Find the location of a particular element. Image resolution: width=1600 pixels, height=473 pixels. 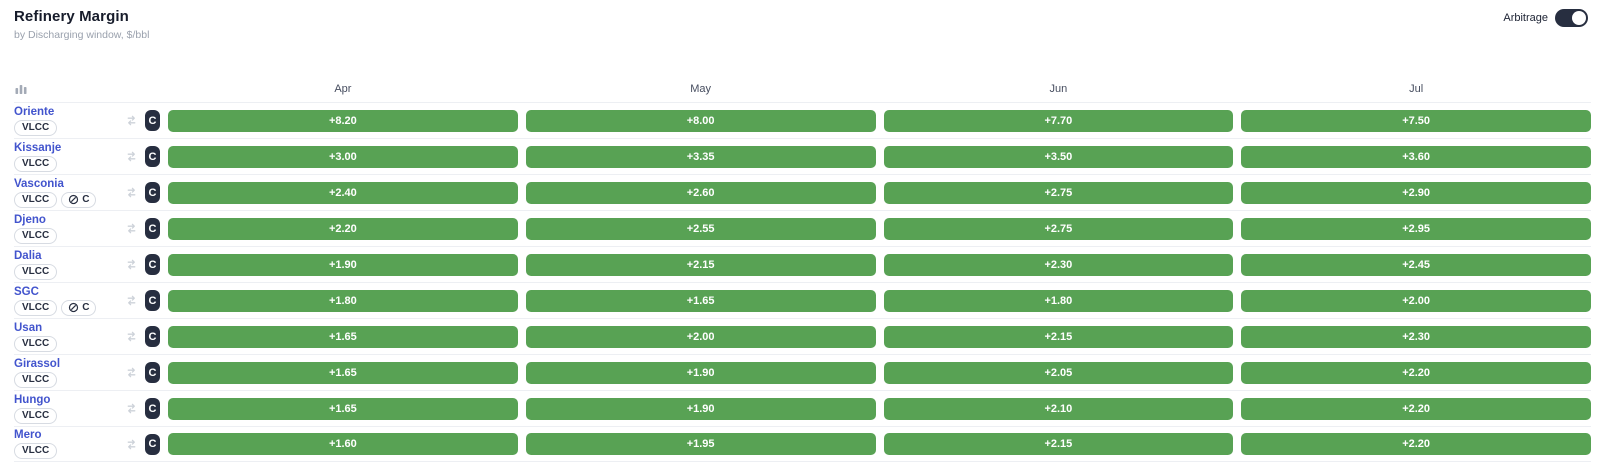

margin-cell: +8.20 is located at coordinates (343, 120).